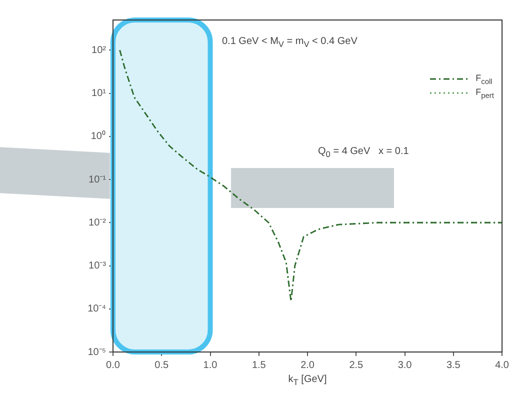 The width and height of the screenshot is (512, 405). Describe the element at coordinates (97, 180) in the screenshot. I see `y-tick-label: 10⁻¹` at that location.